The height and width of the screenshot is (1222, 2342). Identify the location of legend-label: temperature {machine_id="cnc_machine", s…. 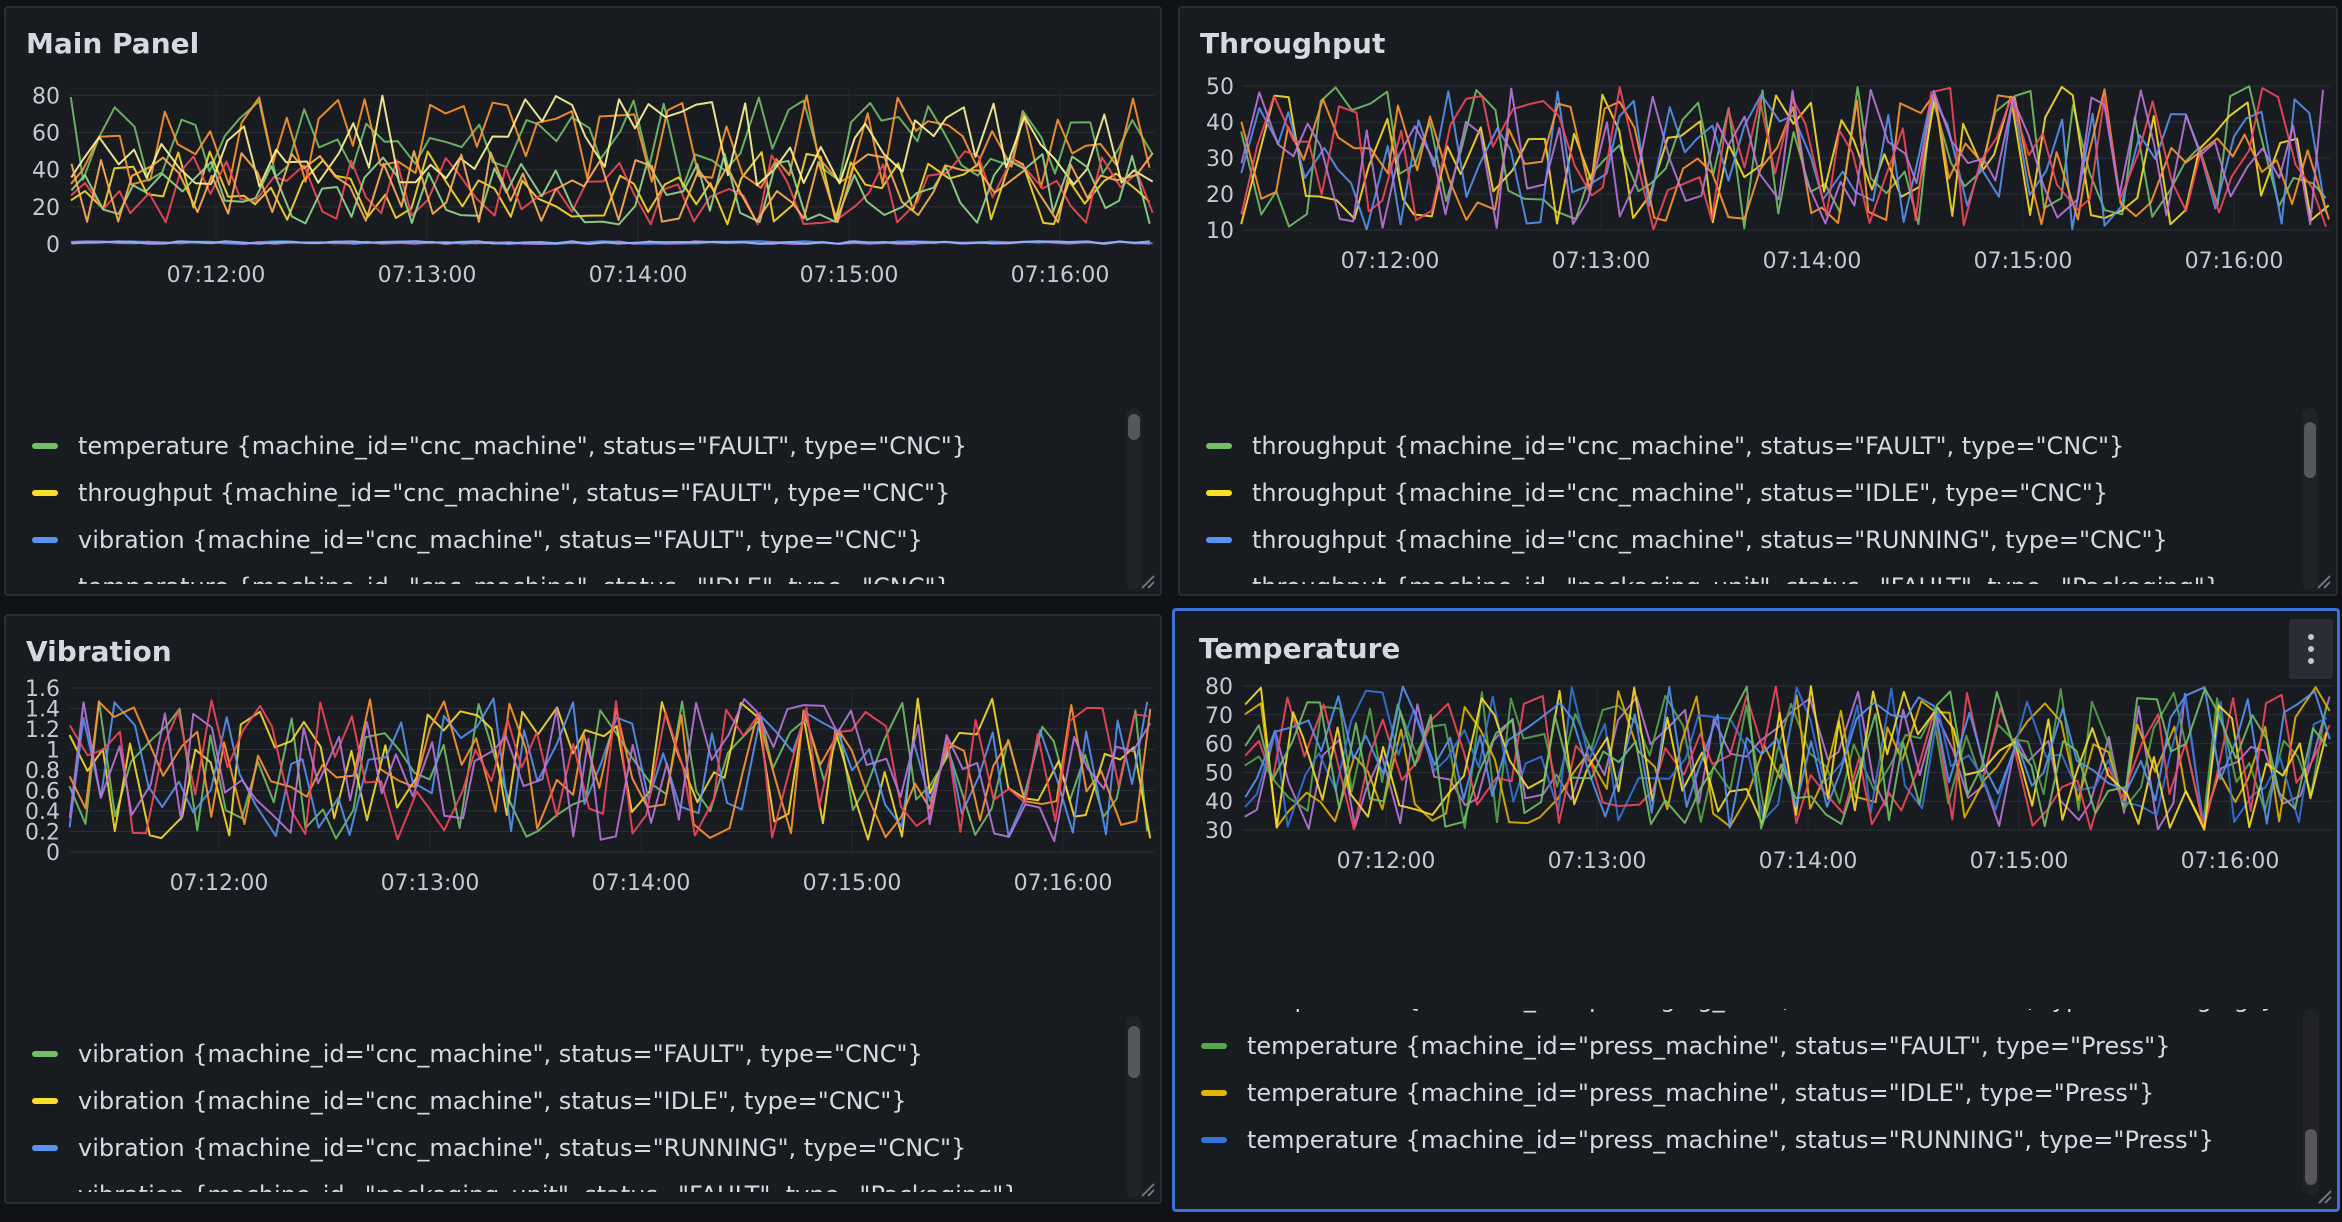
(523, 446).